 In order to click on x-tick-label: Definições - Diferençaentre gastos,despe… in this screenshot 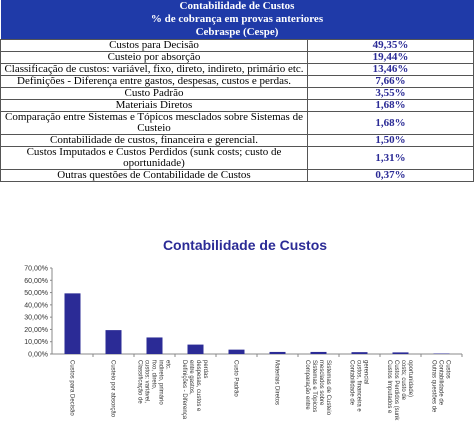, I will do `click(194, 390)`.